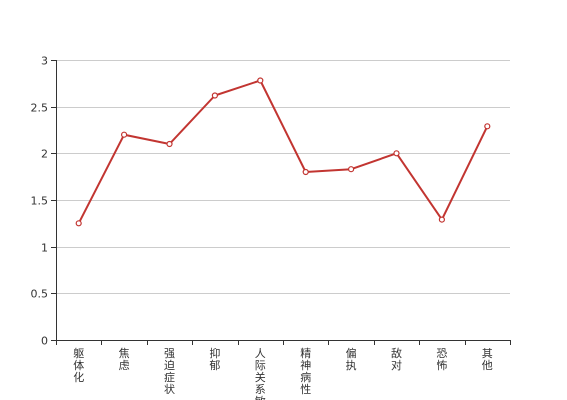  What do you see at coordinates (40, 108) in the screenshot?
I see `y-tick-label: 2.5` at bounding box center [40, 108].